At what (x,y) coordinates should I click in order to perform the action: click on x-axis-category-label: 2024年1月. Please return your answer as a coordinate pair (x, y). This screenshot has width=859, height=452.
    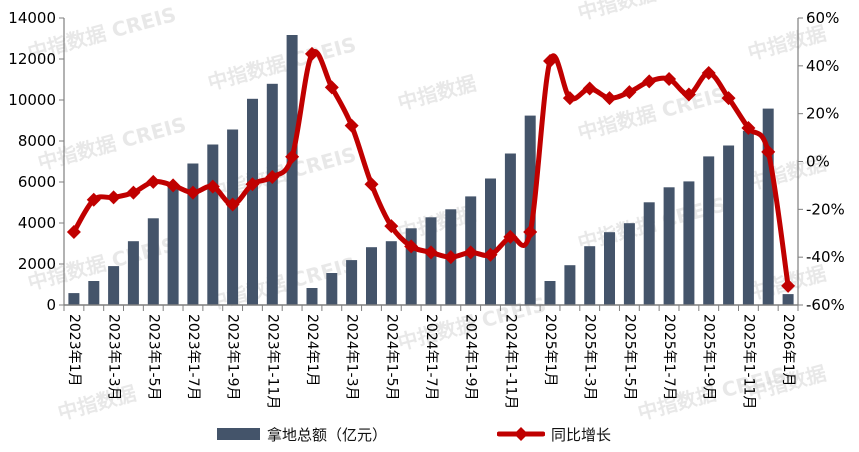
    Looking at the image, I should click on (312, 350).